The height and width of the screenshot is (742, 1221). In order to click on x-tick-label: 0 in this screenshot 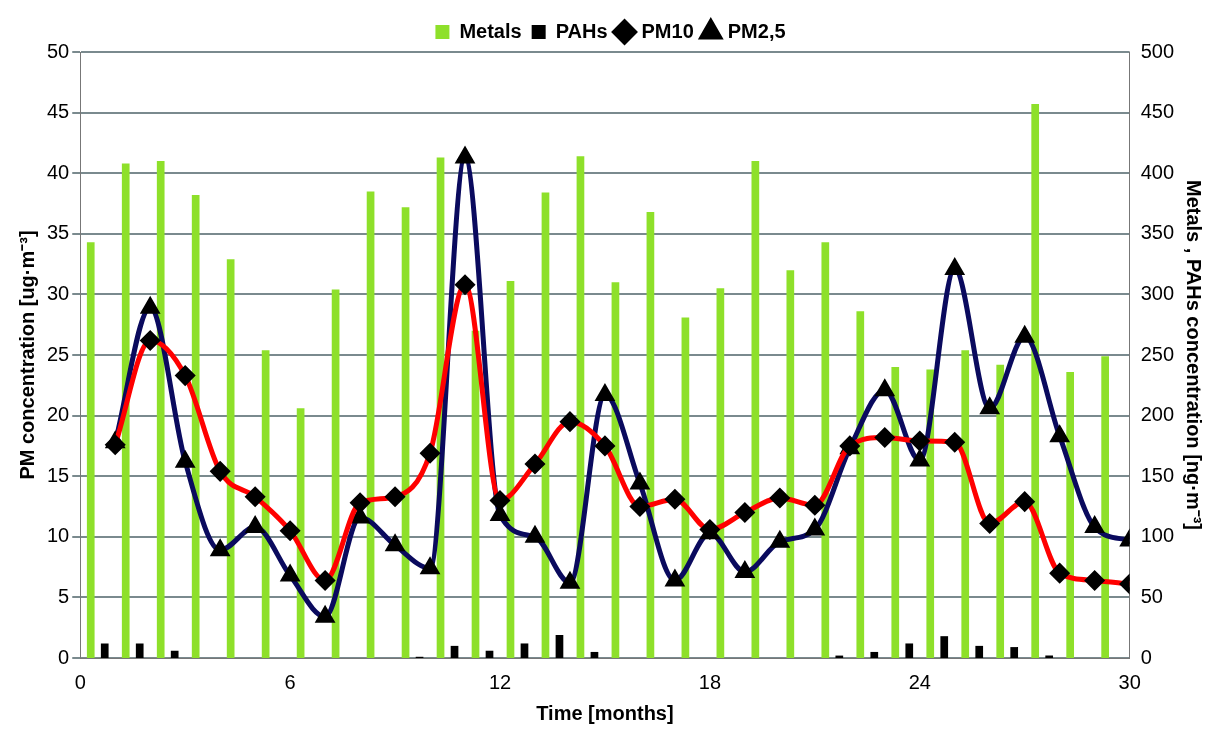, I will do `click(80, 681)`.